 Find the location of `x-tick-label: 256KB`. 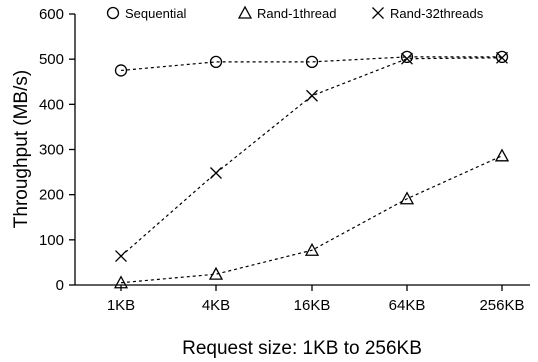

x-tick-label: 256KB is located at coordinates (501, 305).